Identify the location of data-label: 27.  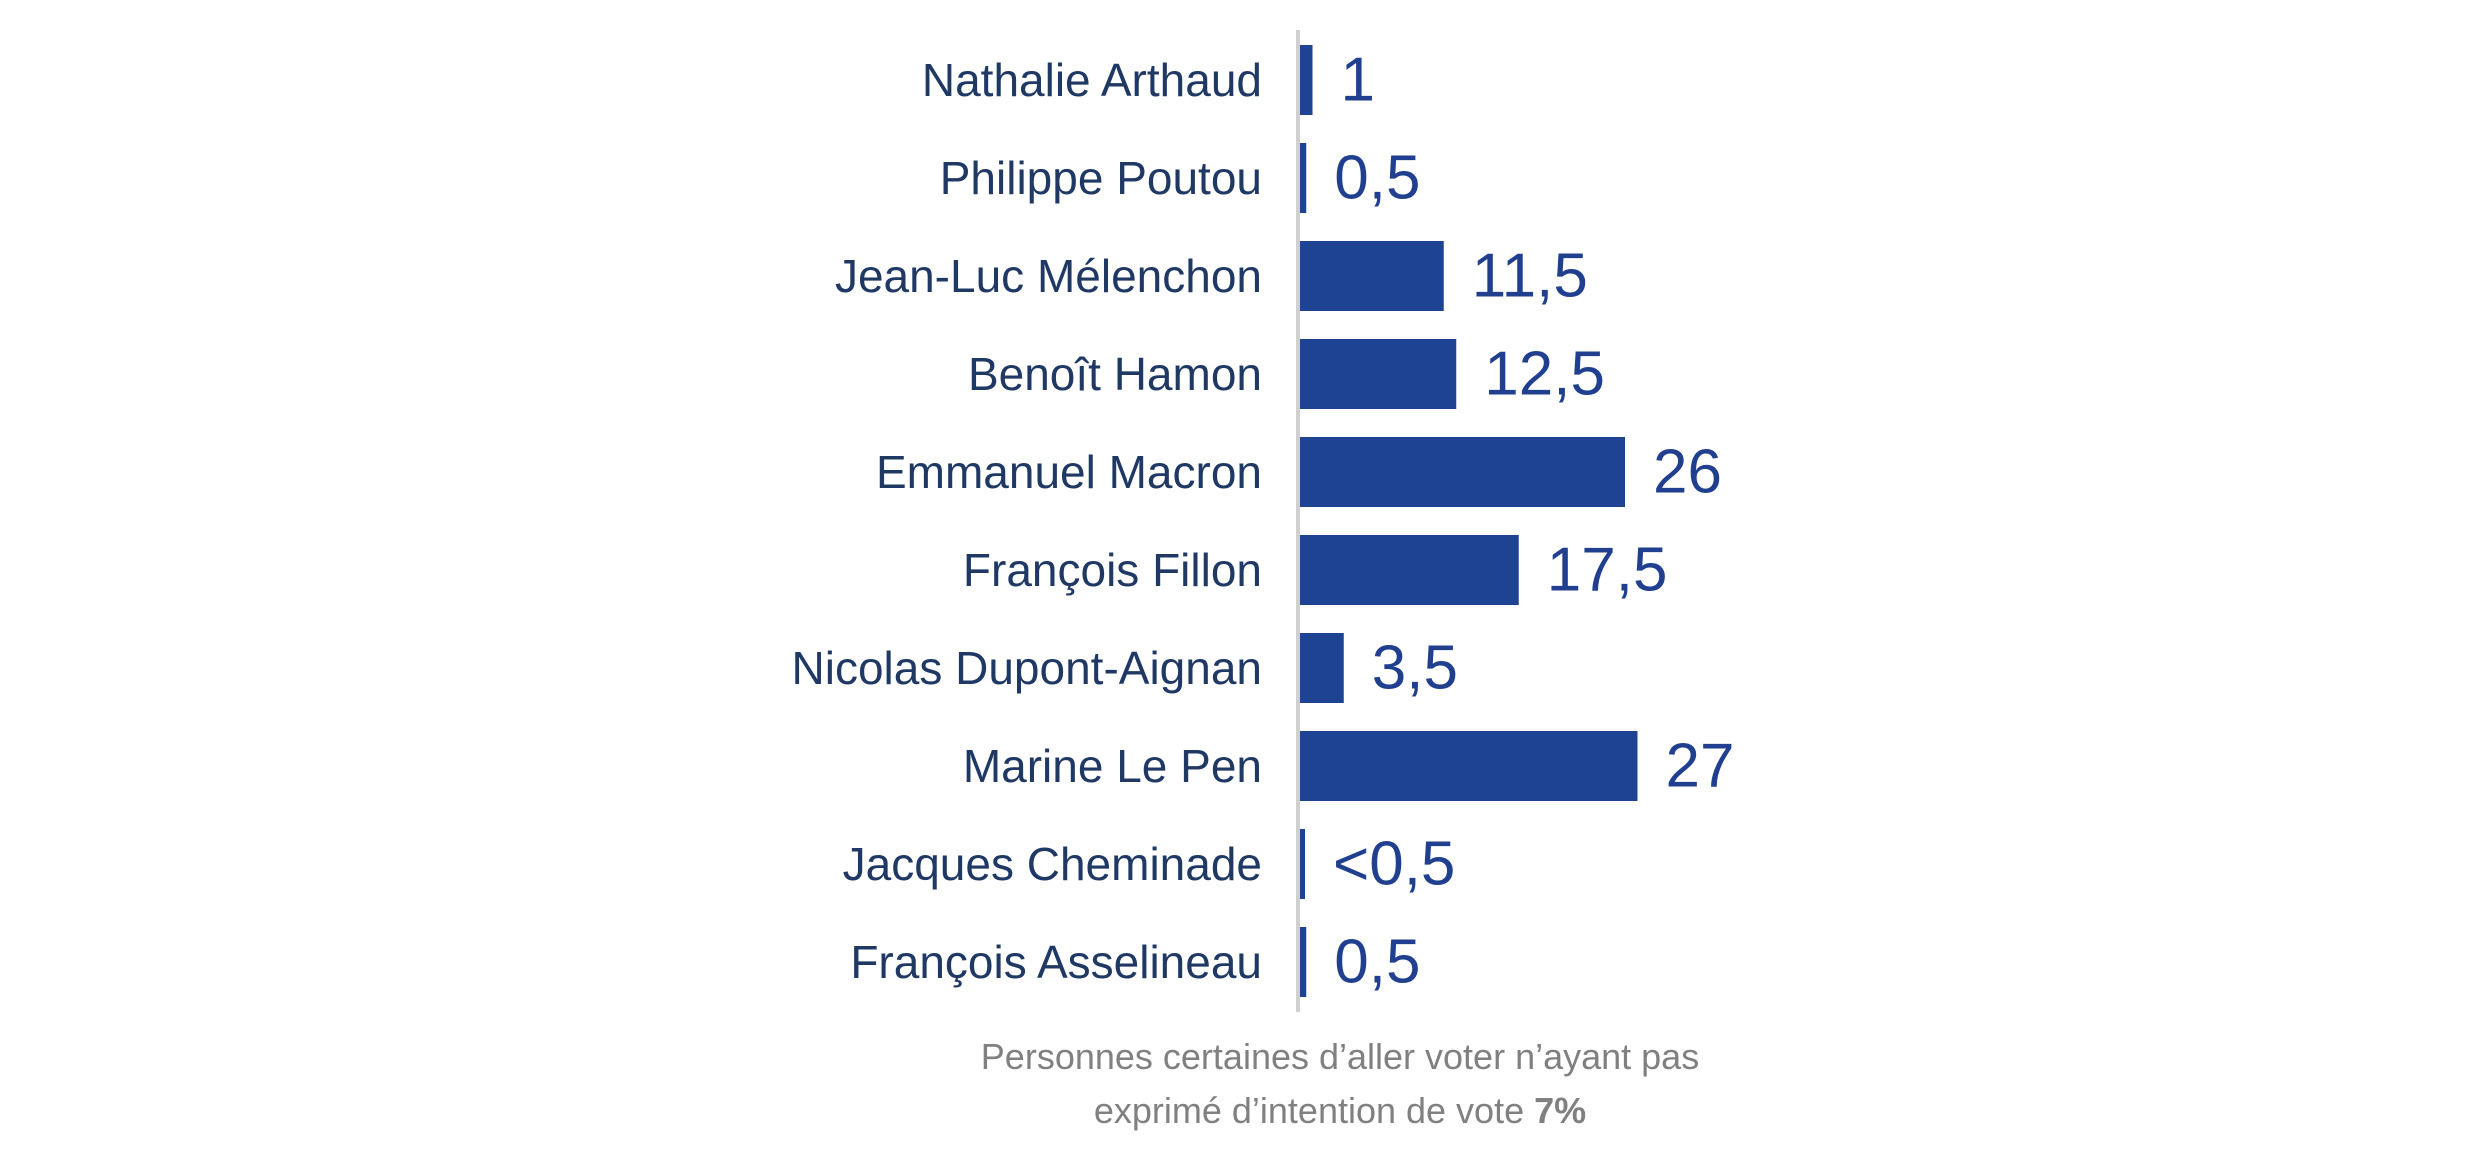
(1700, 766).